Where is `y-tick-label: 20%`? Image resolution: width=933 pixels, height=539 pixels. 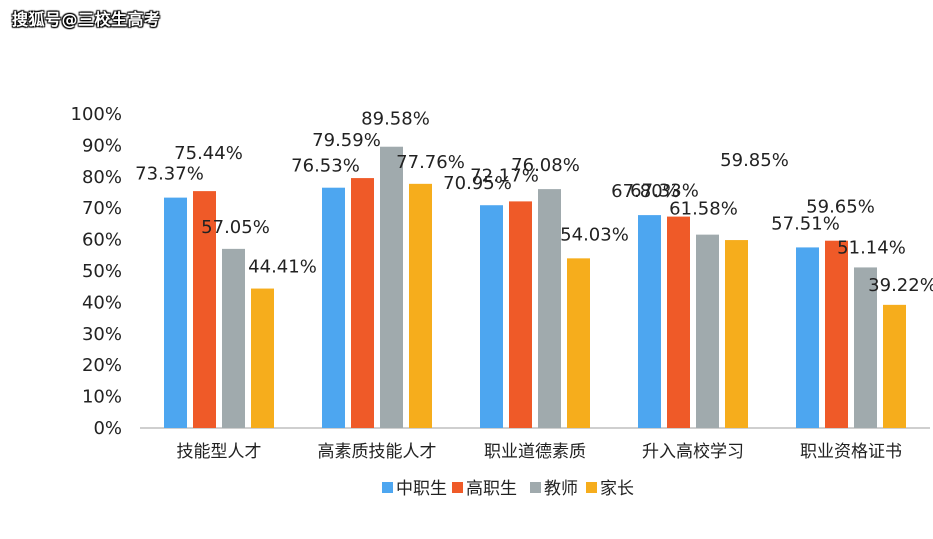 y-tick-label: 20% is located at coordinates (102, 365).